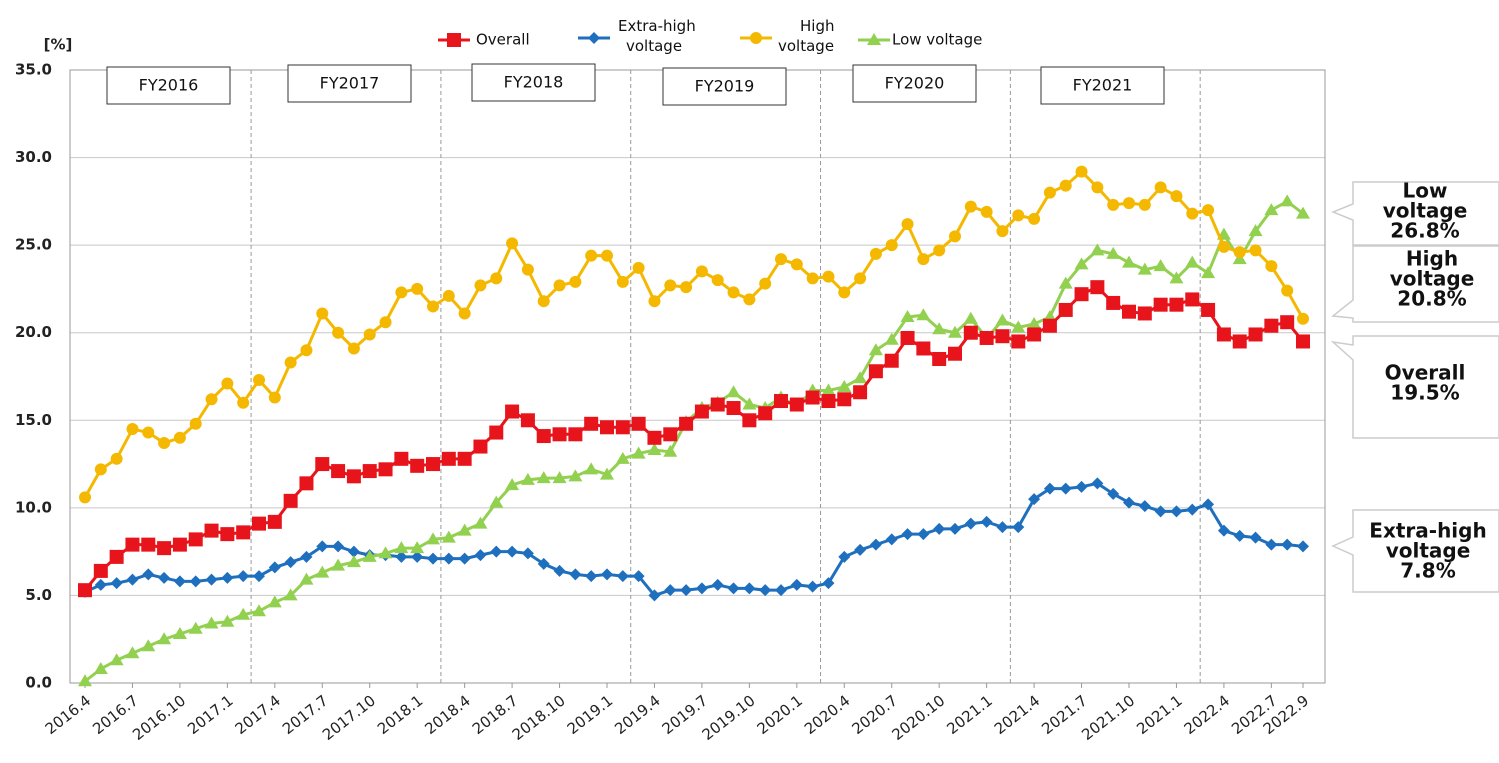 The height and width of the screenshot is (763, 1499). I want to click on x-tick-label: 2021.10, so click(1108, 718).